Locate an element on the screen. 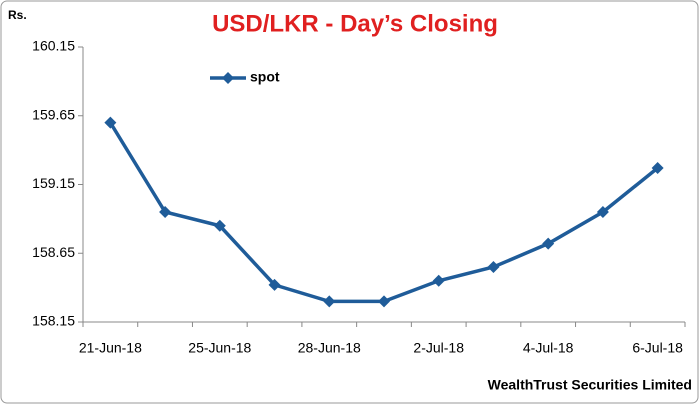 The width and height of the screenshot is (700, 405). x-tick-label: 2-Jul-18 is located at coordinates (438, 348).